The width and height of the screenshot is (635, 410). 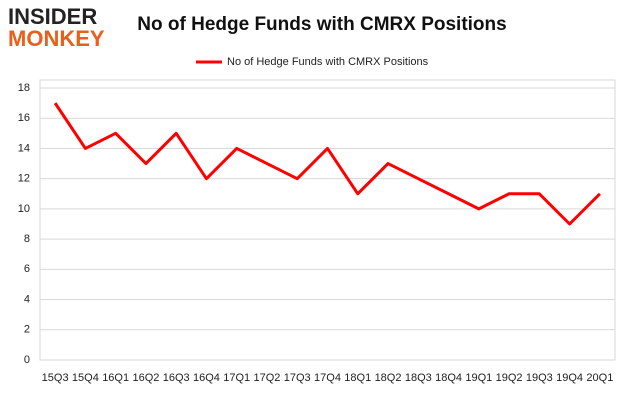 I want to click on x-tick-label: 15Q4, so click(x=85, y=378).